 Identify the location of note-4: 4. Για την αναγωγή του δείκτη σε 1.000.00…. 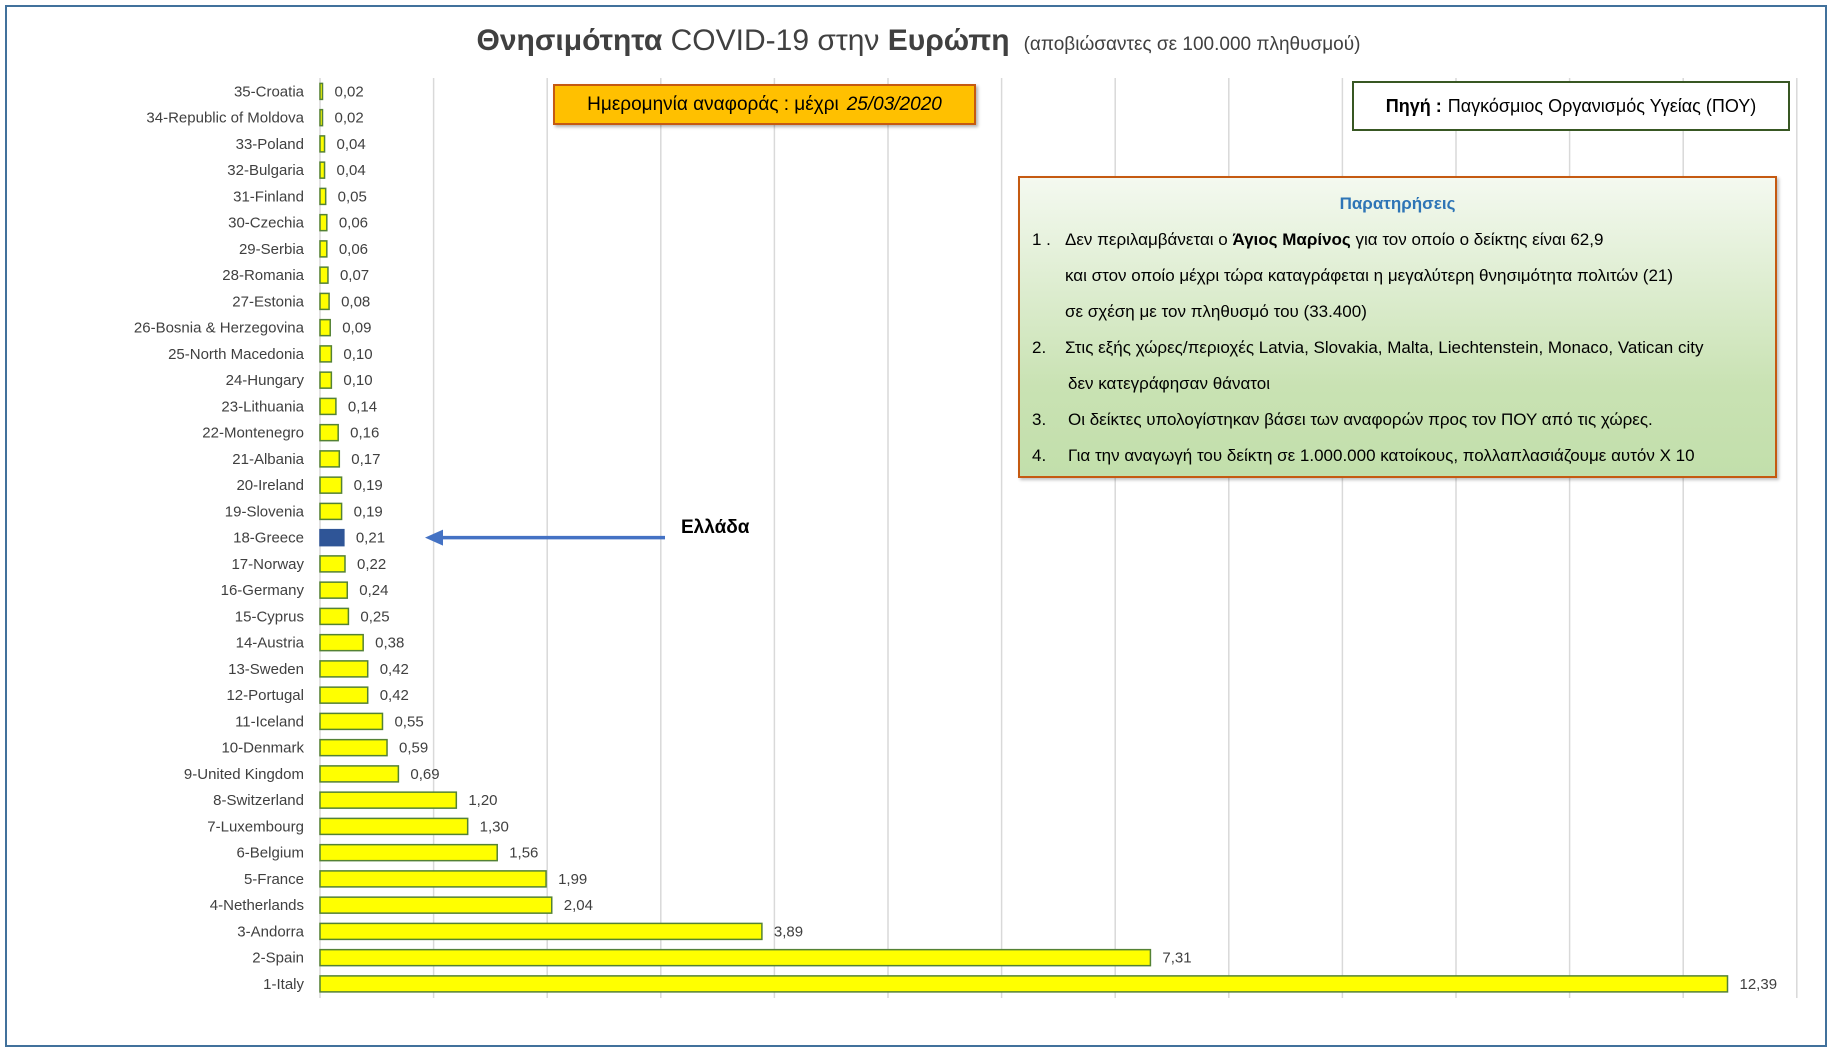
(1363, 456).